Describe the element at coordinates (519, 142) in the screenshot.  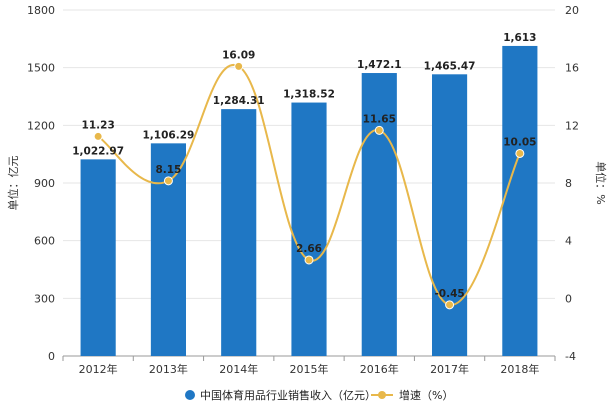
I see `growth-value-label: 10.05` at that location.